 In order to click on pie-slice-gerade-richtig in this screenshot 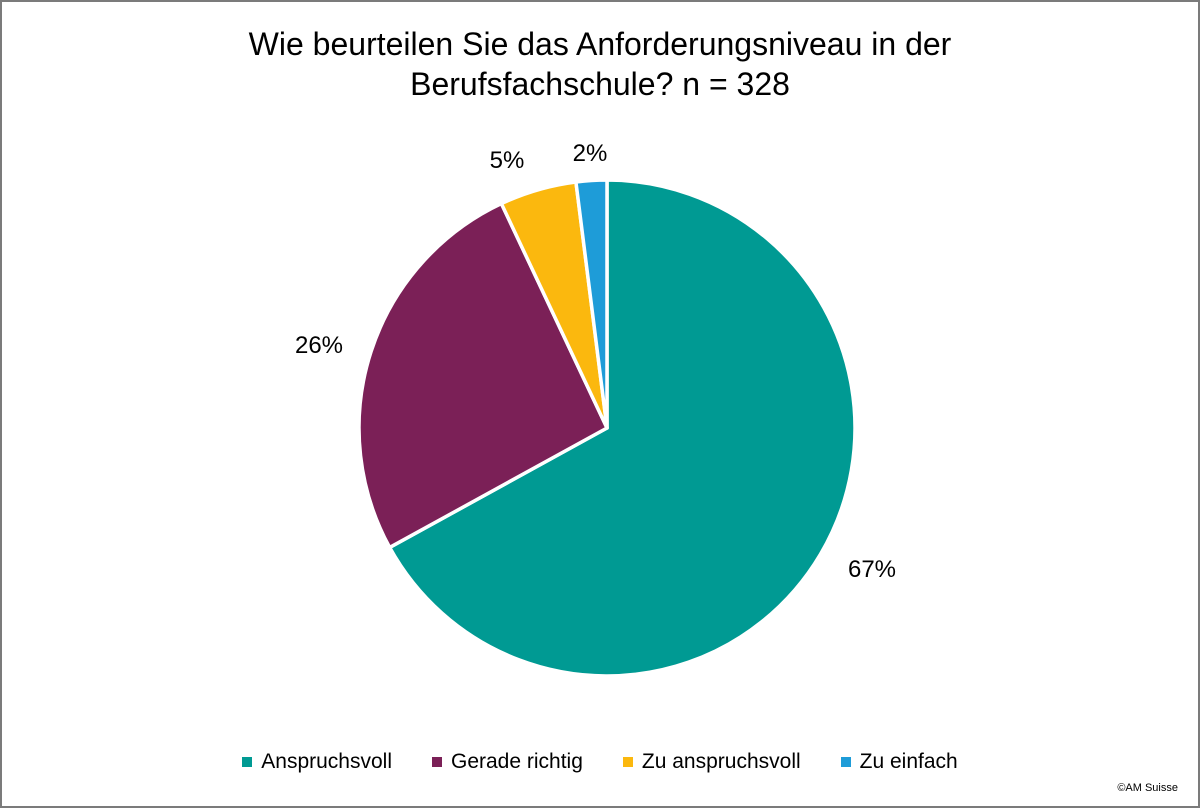, I will do `click(483, 375)`.